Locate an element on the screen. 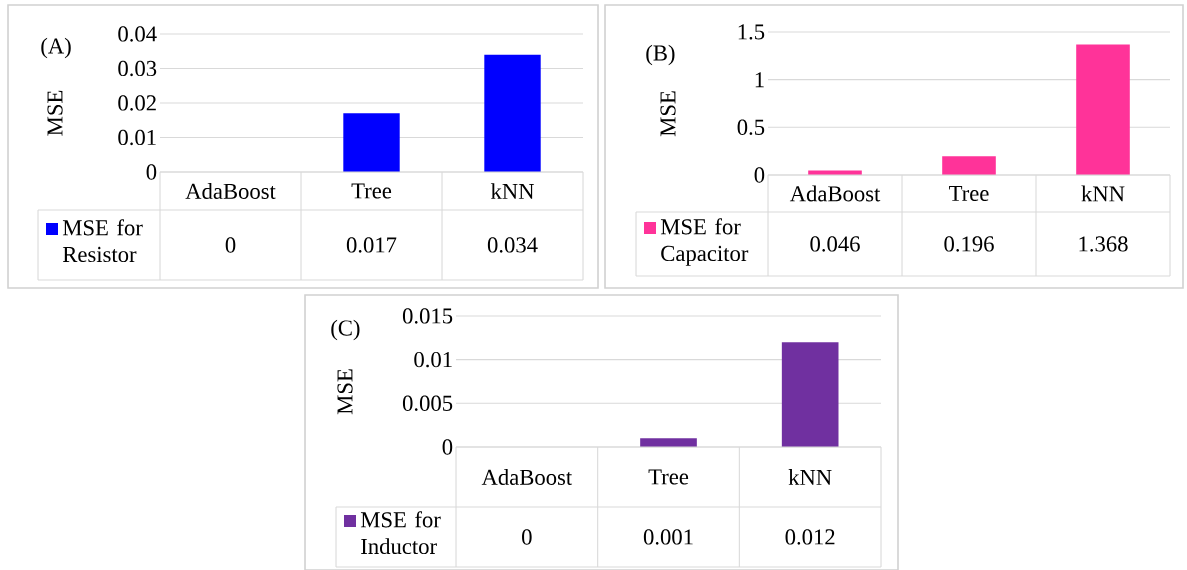 The image size is (1187, 570). data-label: 0.012 is located at coordinates (810, 537).